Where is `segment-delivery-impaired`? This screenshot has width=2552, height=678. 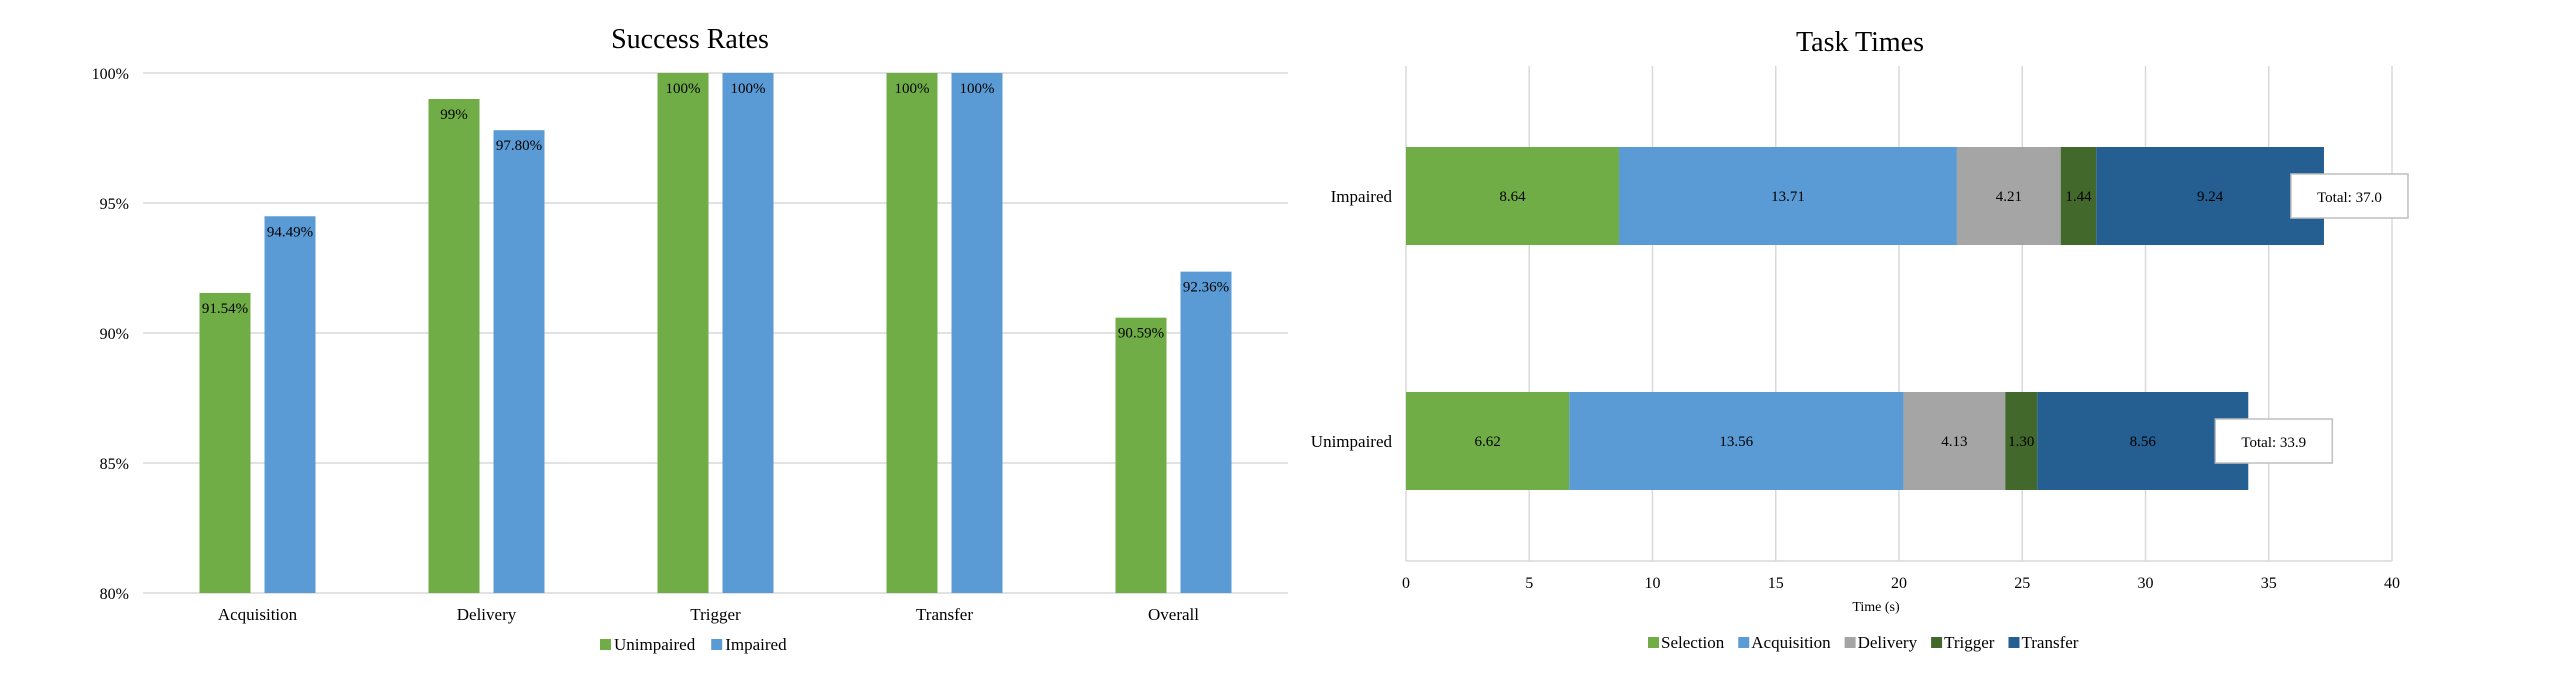 segment-delivery-impaired is located at coordinates (2008, 196).